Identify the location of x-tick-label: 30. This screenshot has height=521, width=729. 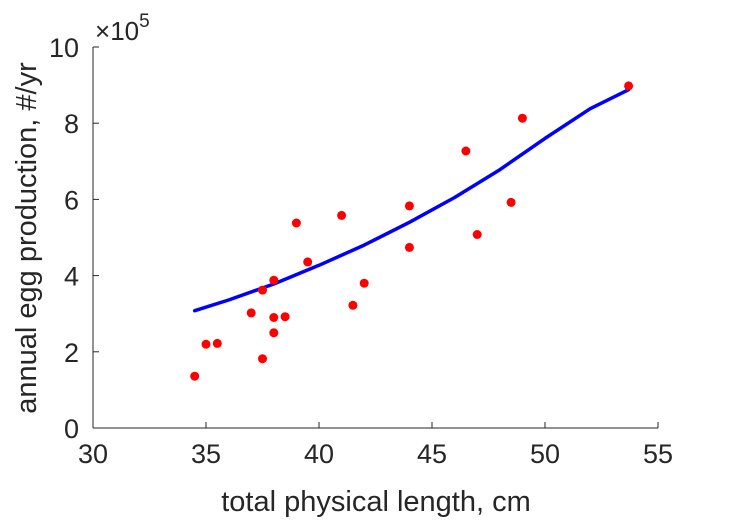
(93, 454).